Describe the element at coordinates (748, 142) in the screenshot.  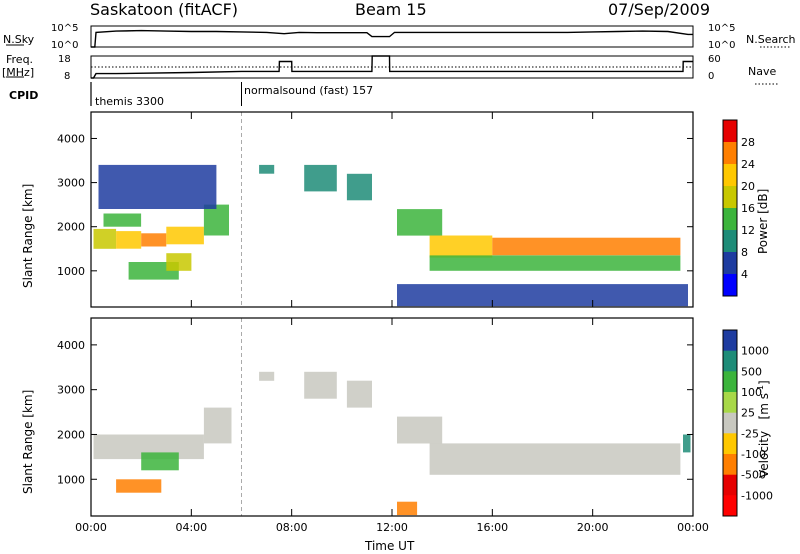
I see `power-colorbar-tick-label: 28` at that location.